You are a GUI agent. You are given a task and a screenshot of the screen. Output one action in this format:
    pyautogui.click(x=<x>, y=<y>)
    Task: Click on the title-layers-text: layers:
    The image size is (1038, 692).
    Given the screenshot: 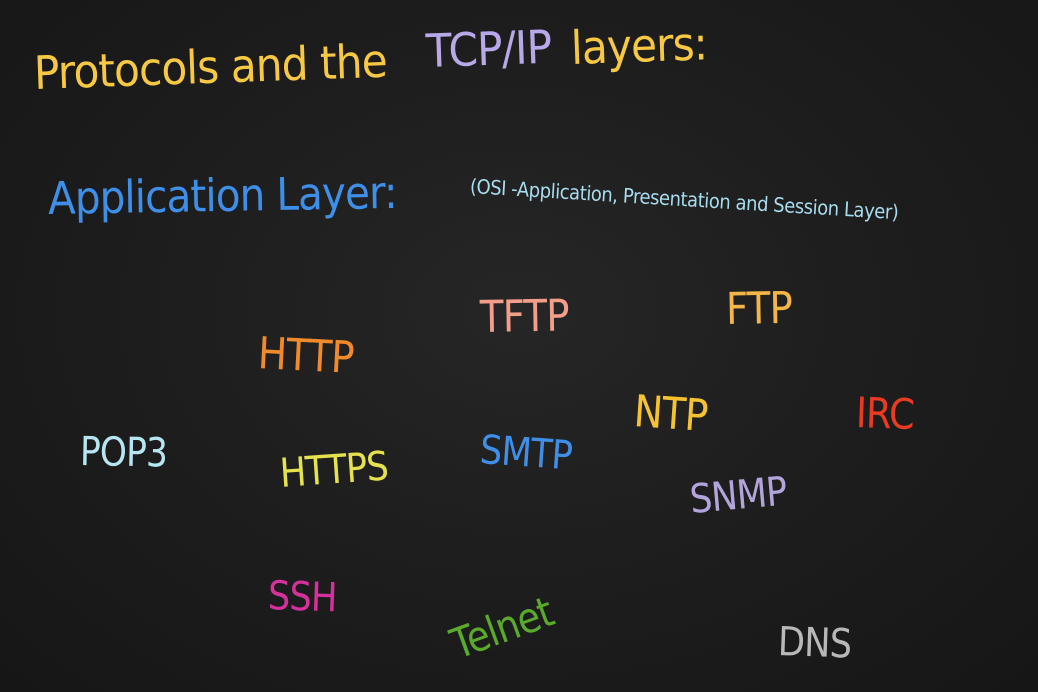 What is the action you would take?
    pyautogui.click(x=639, y=45)
    